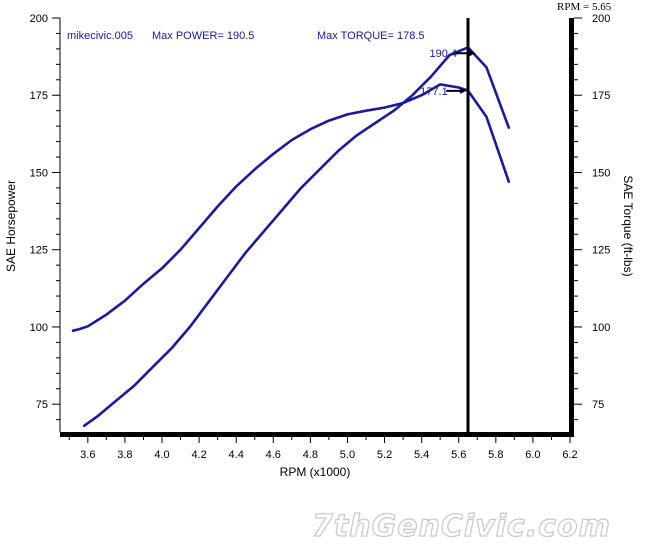 This screenshot has height=544, width=653. Describe the element at coordinates (443, 54) in the screenshot. I see `annotation-label: 190.4` at that location.